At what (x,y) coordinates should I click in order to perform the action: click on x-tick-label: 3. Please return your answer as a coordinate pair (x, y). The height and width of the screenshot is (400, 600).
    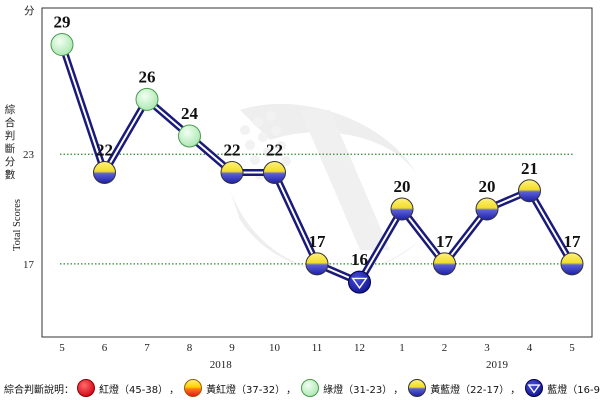
    Looking at the image, I should click on (487, 348).